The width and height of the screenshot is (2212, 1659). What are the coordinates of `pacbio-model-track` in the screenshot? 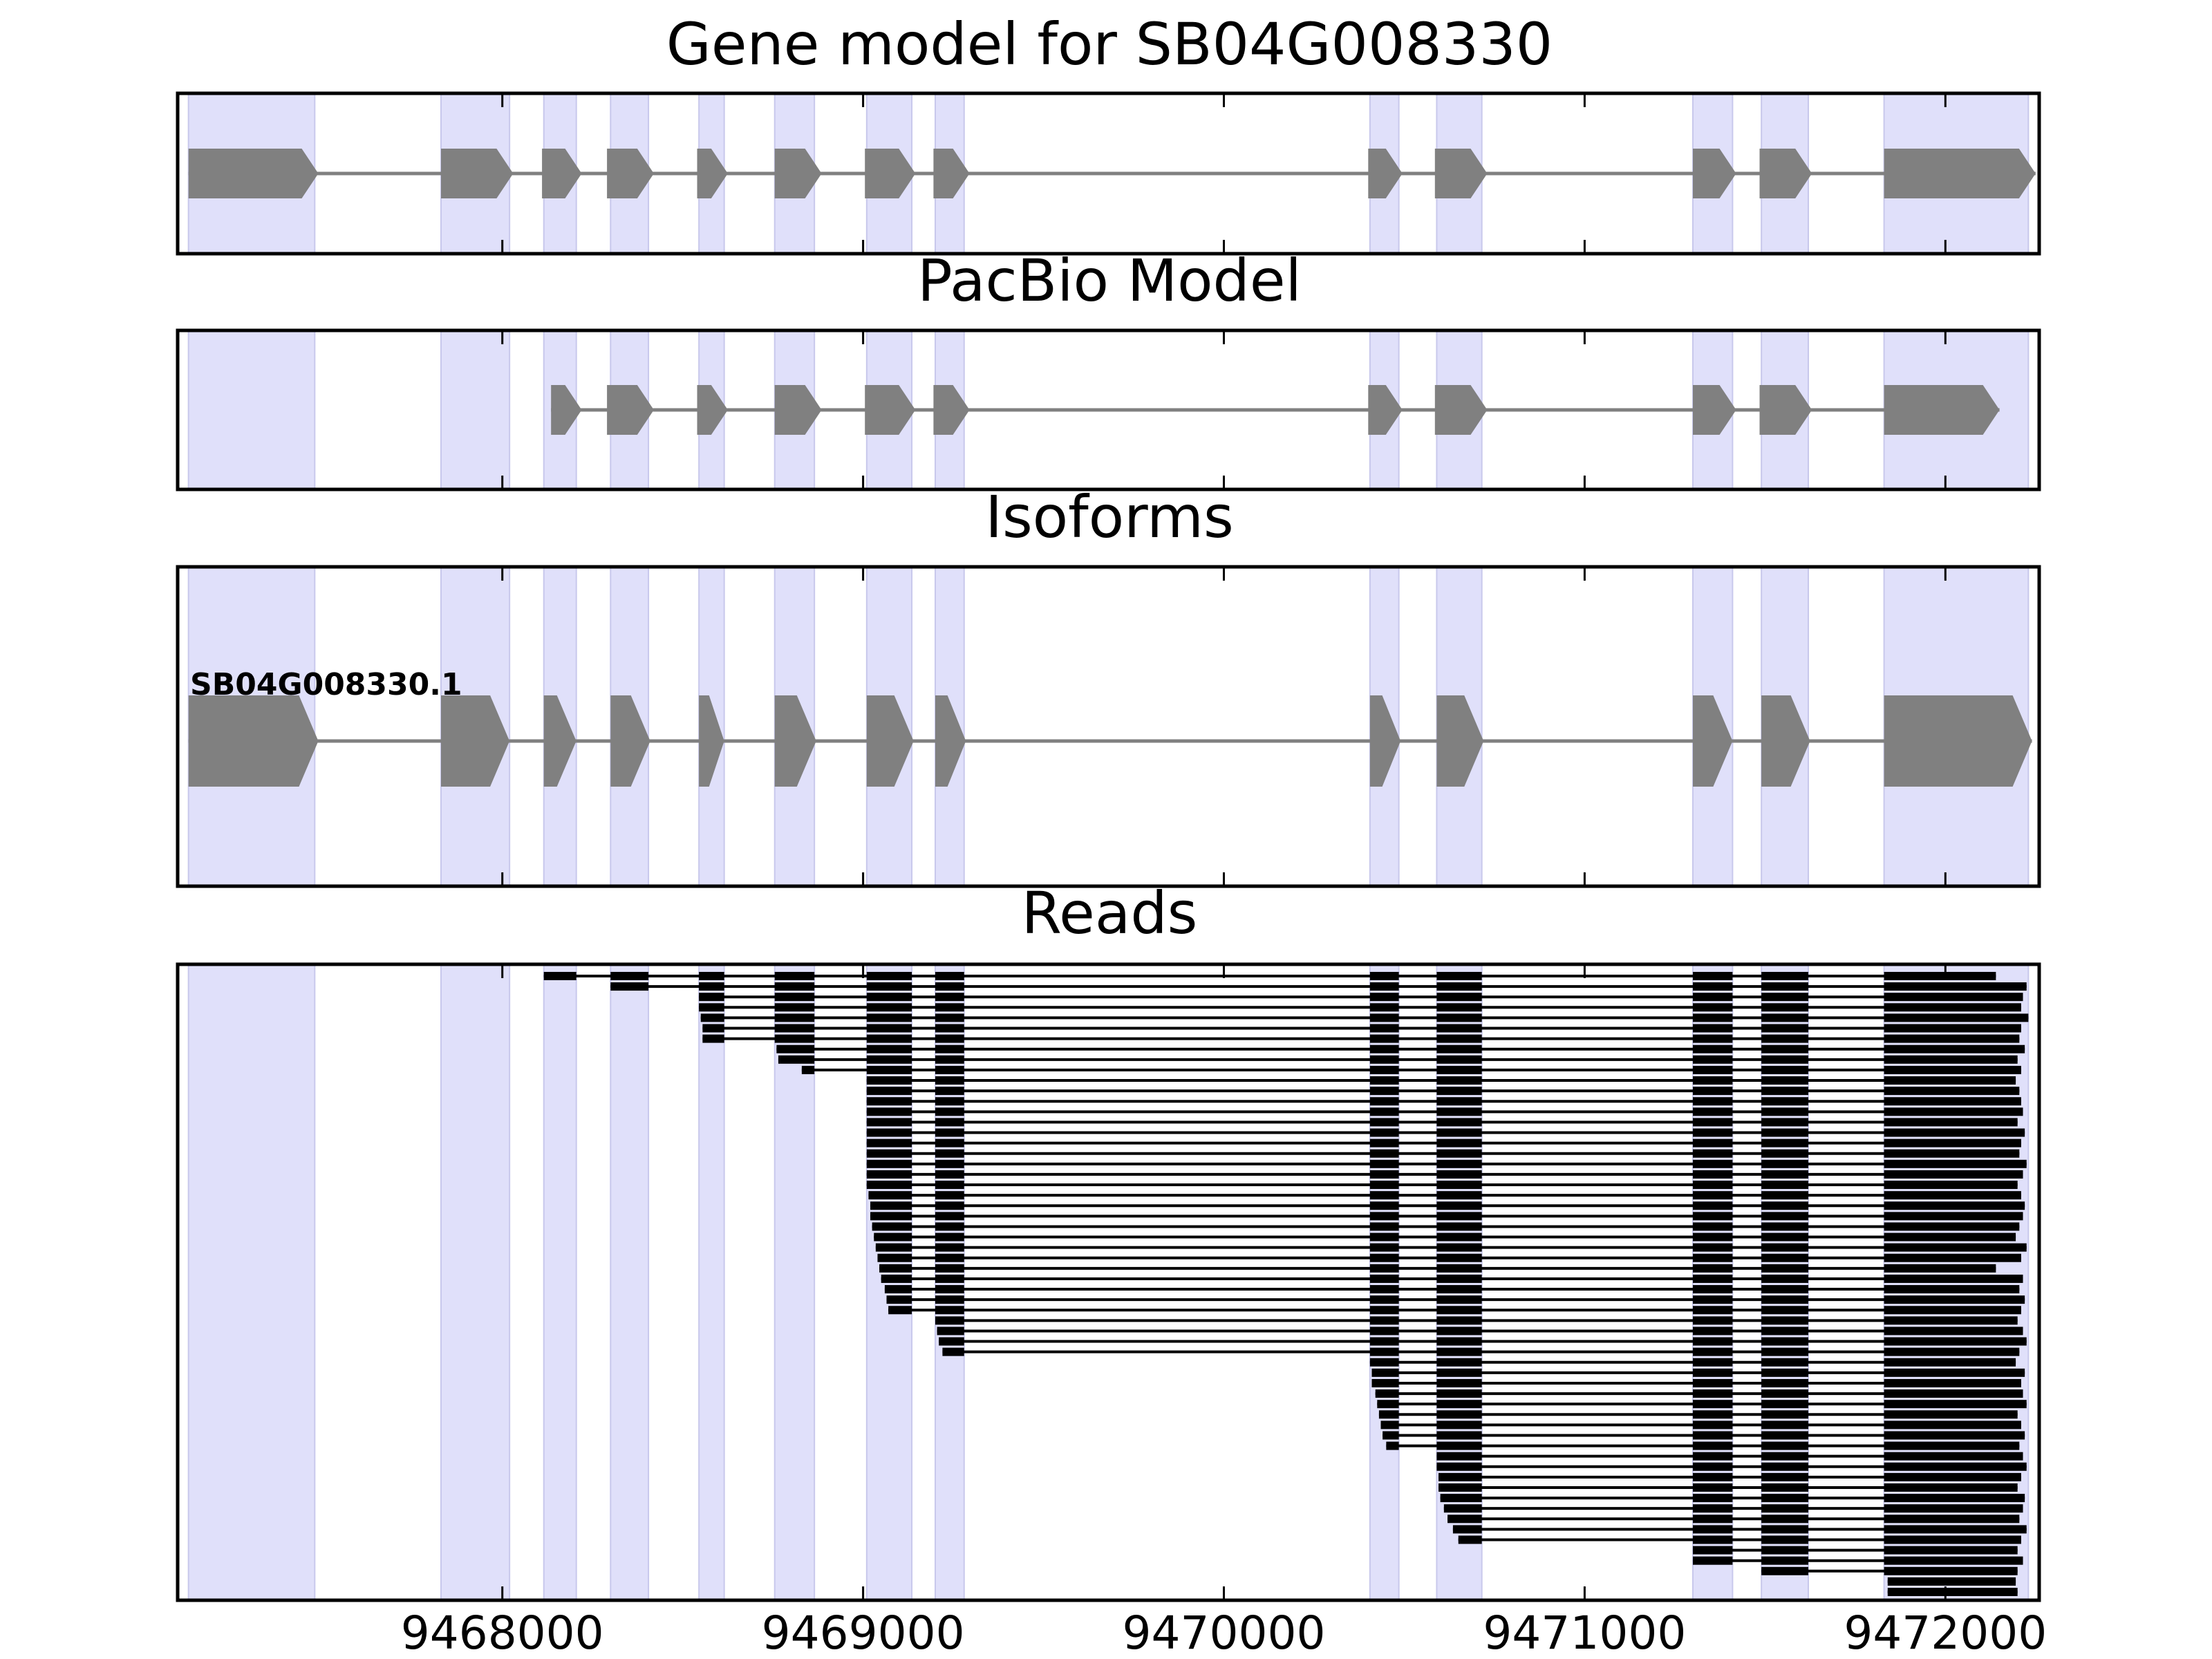 It's located at (1275, 410).